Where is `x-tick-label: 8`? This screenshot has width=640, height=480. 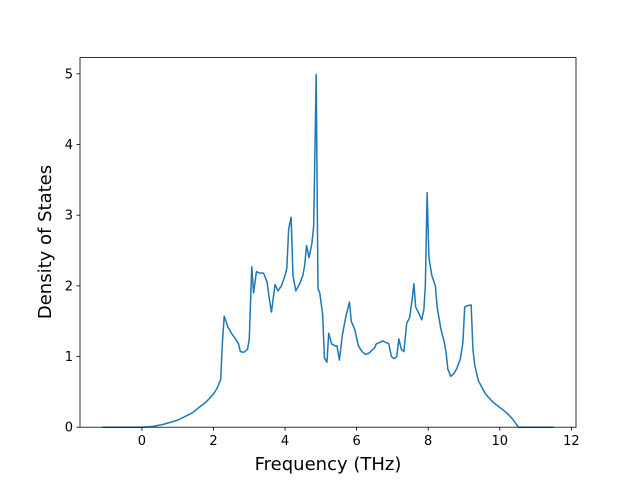 x-tick-label: 8 is located at coordinates (428, 441).